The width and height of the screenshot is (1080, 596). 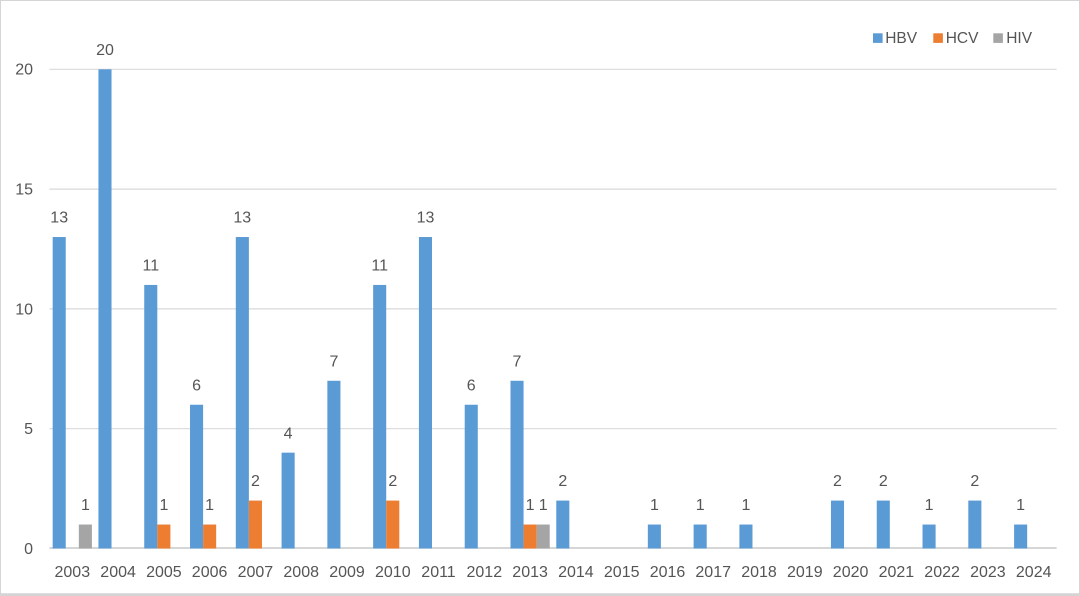 What do you see at coordinates (897, 572) in the screenshot?
I see `svg-text: 2021` at bounding box center [897, 572].